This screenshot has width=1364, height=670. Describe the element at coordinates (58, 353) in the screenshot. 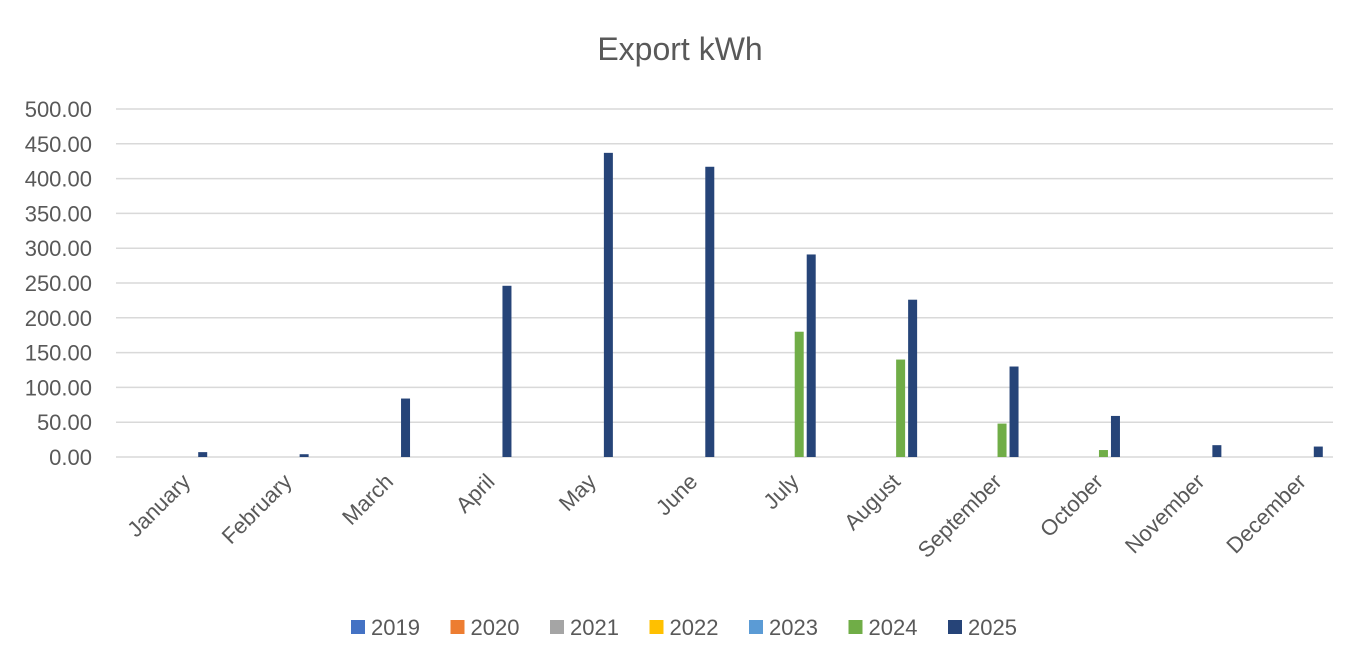

I see `y-tick-label: 150.00` at that location.